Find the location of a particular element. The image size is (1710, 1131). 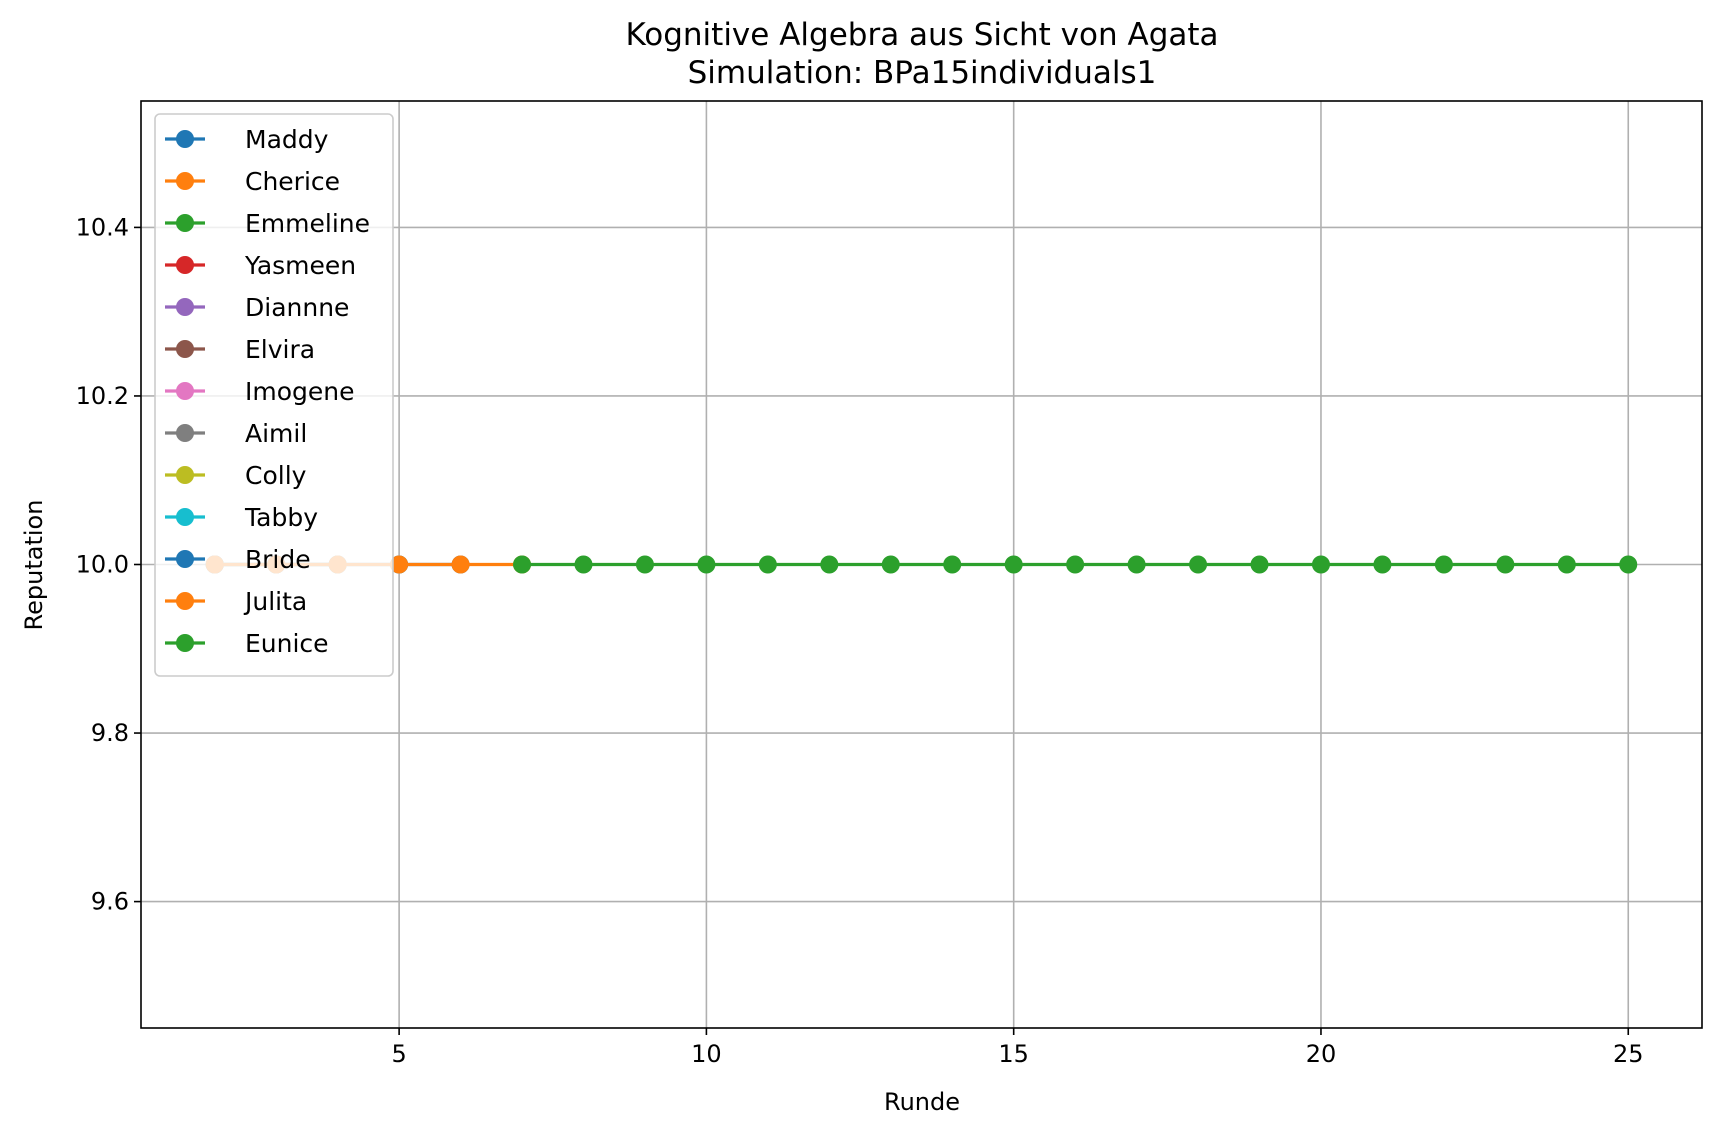

y-tick-label: 10.0 is located at coordinates (102, 565).